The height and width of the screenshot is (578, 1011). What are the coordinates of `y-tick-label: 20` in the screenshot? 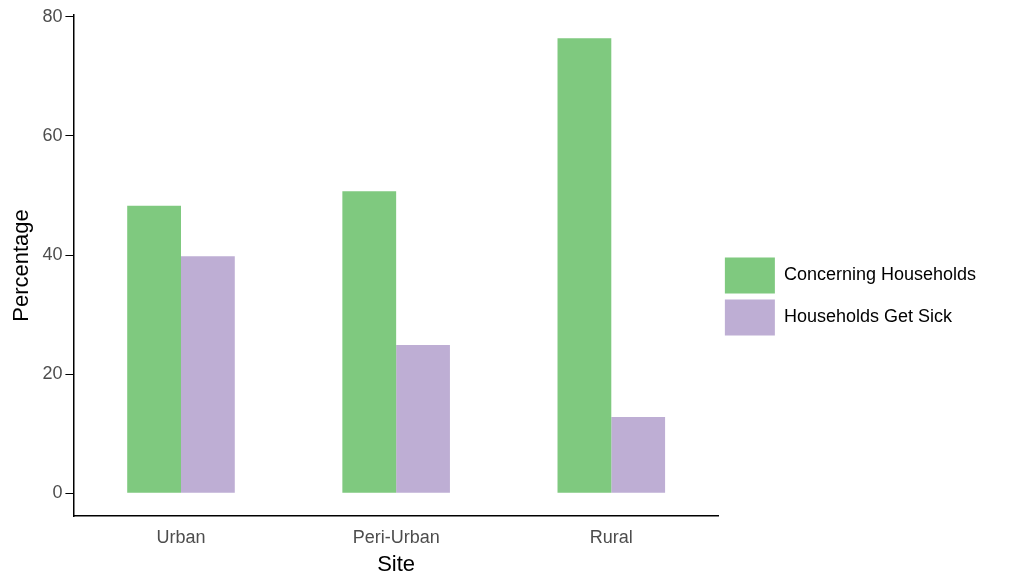 It's located at (52, 373).